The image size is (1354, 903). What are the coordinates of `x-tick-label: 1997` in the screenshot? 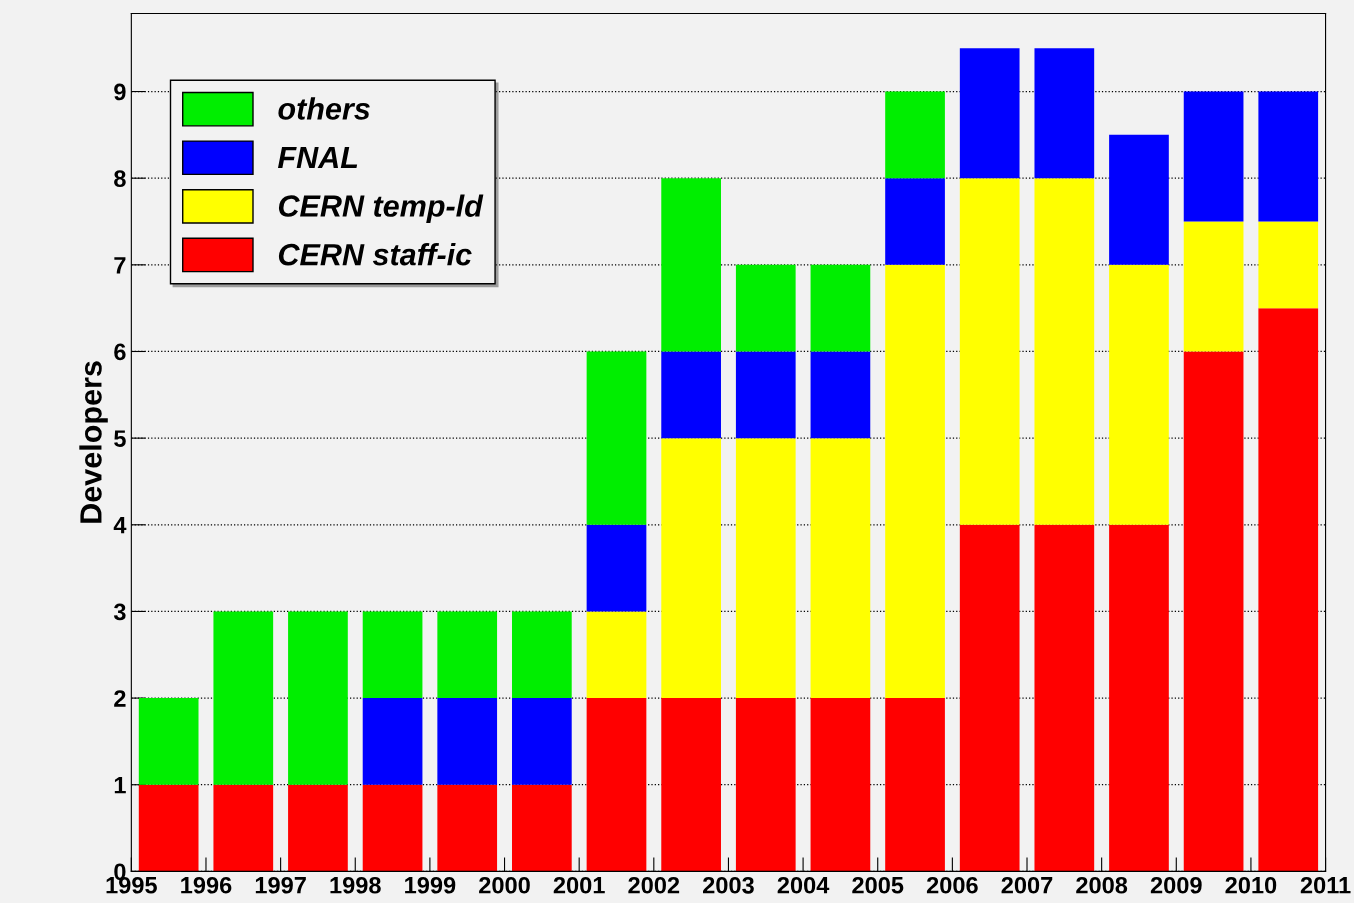 It's located at (280, 885).